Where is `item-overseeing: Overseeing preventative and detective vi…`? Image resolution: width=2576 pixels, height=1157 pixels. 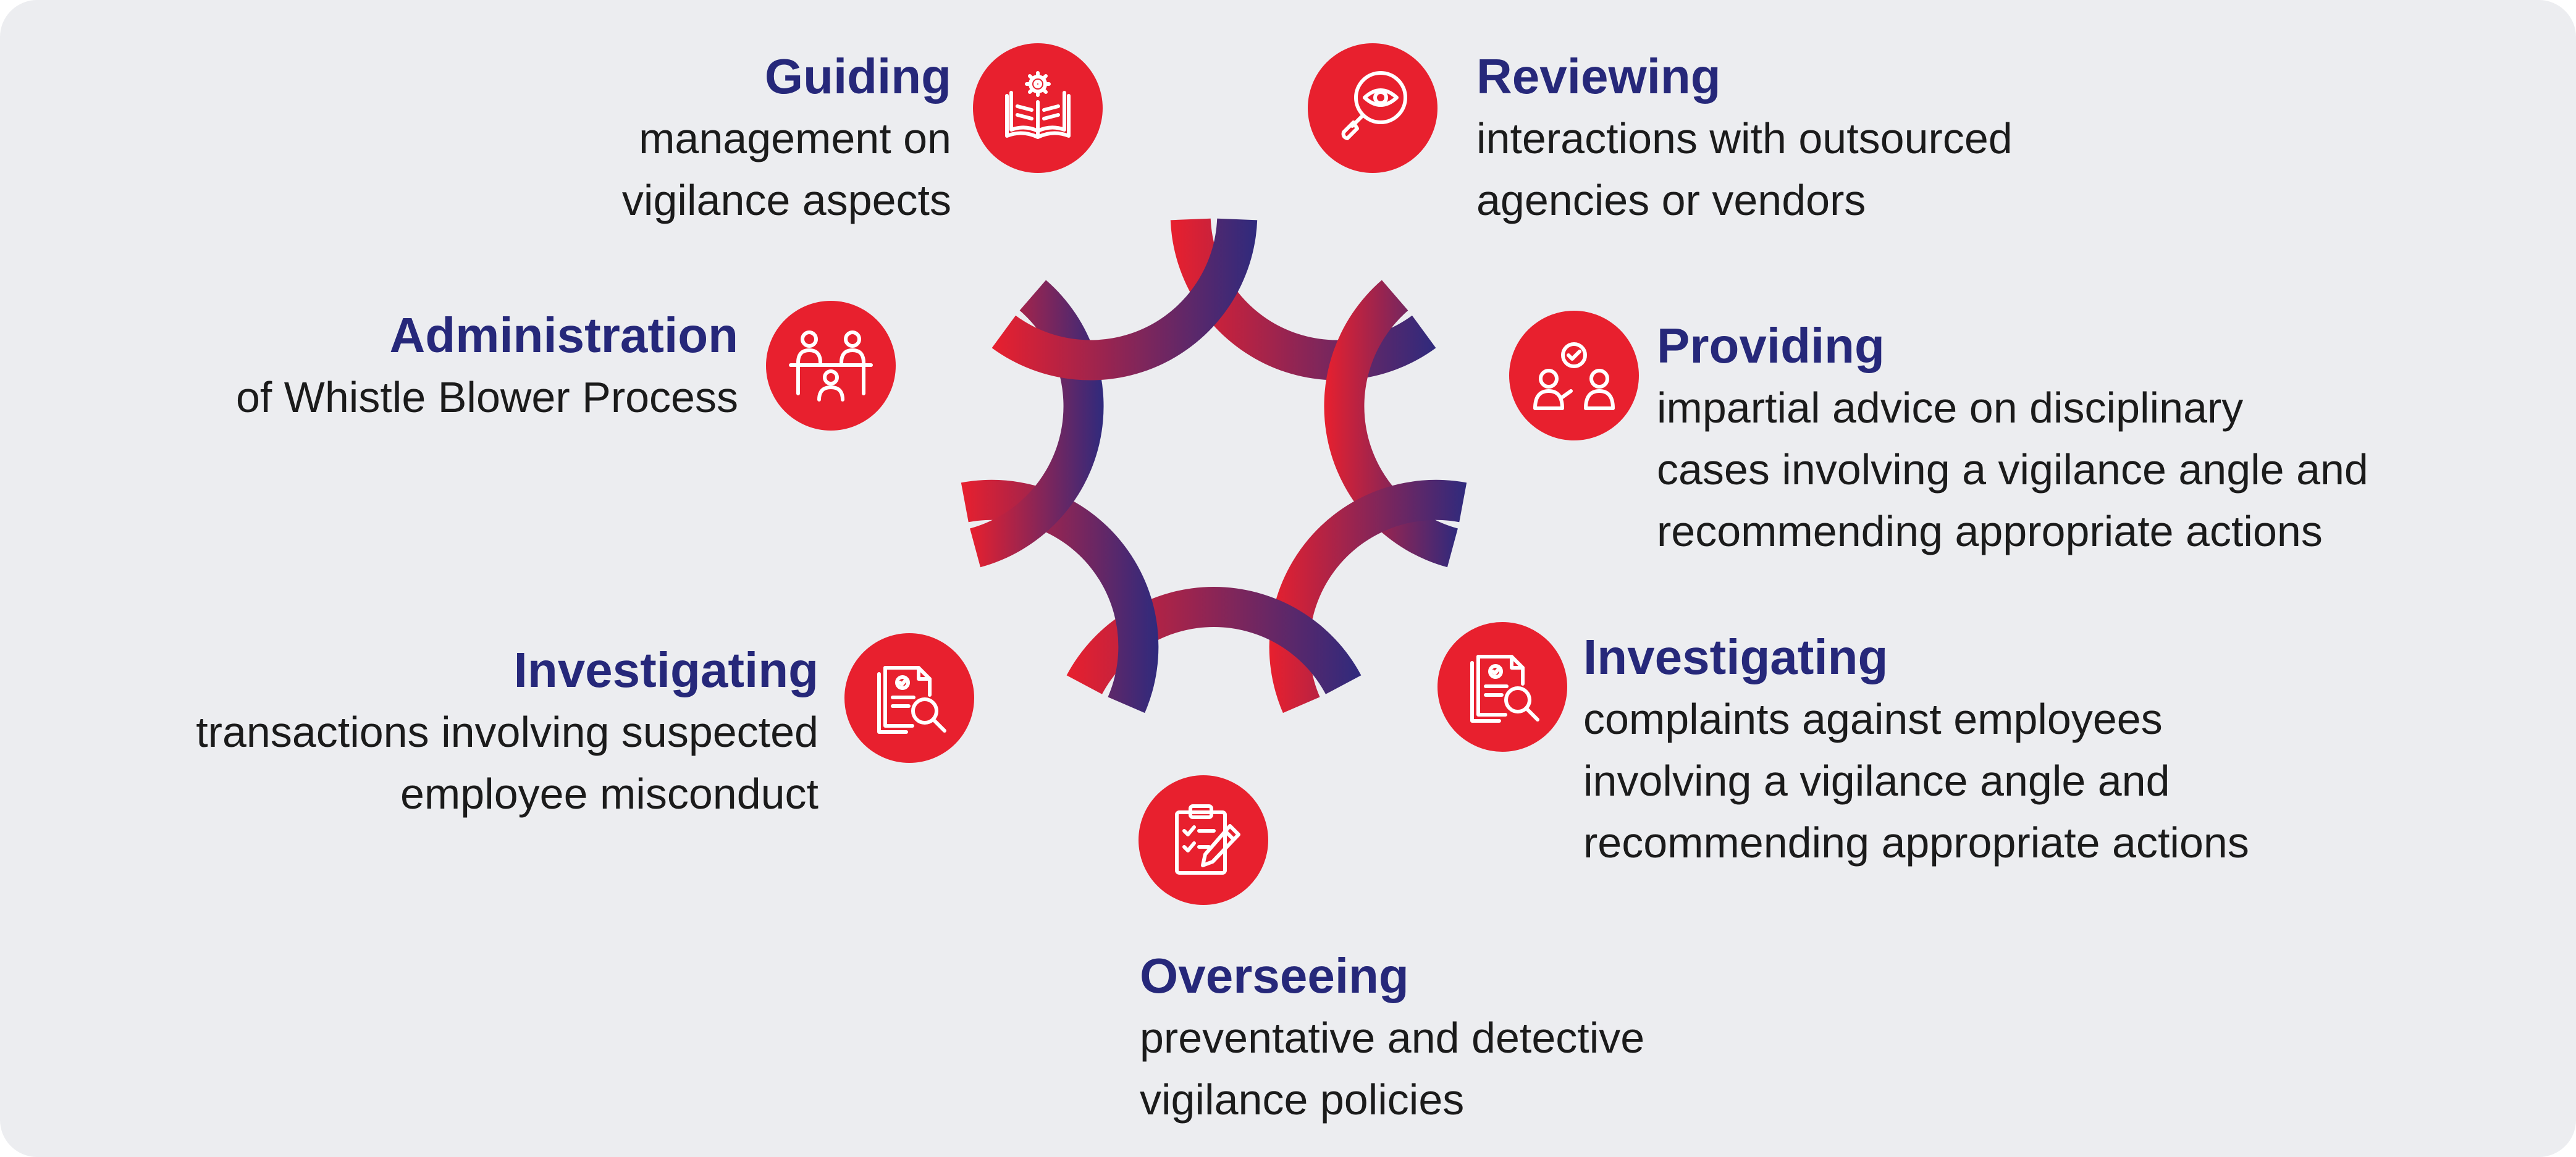
item-overseeing: Overseeing preventative and detective vi… is located at coordinates (1392, 1037).